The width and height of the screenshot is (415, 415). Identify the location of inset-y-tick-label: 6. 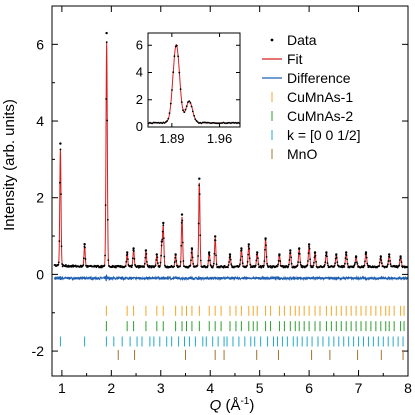
(139, 44).